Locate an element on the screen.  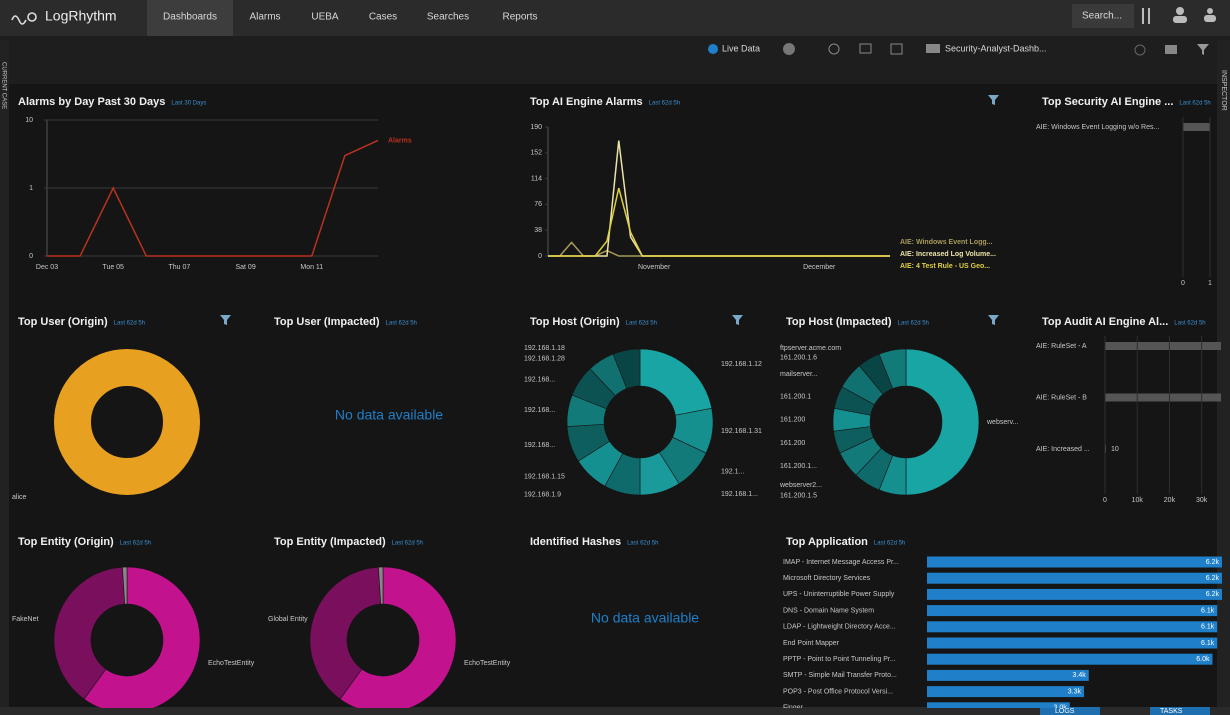
widget-title: Top Entity (Origin) is located at coordinates (66, 542).